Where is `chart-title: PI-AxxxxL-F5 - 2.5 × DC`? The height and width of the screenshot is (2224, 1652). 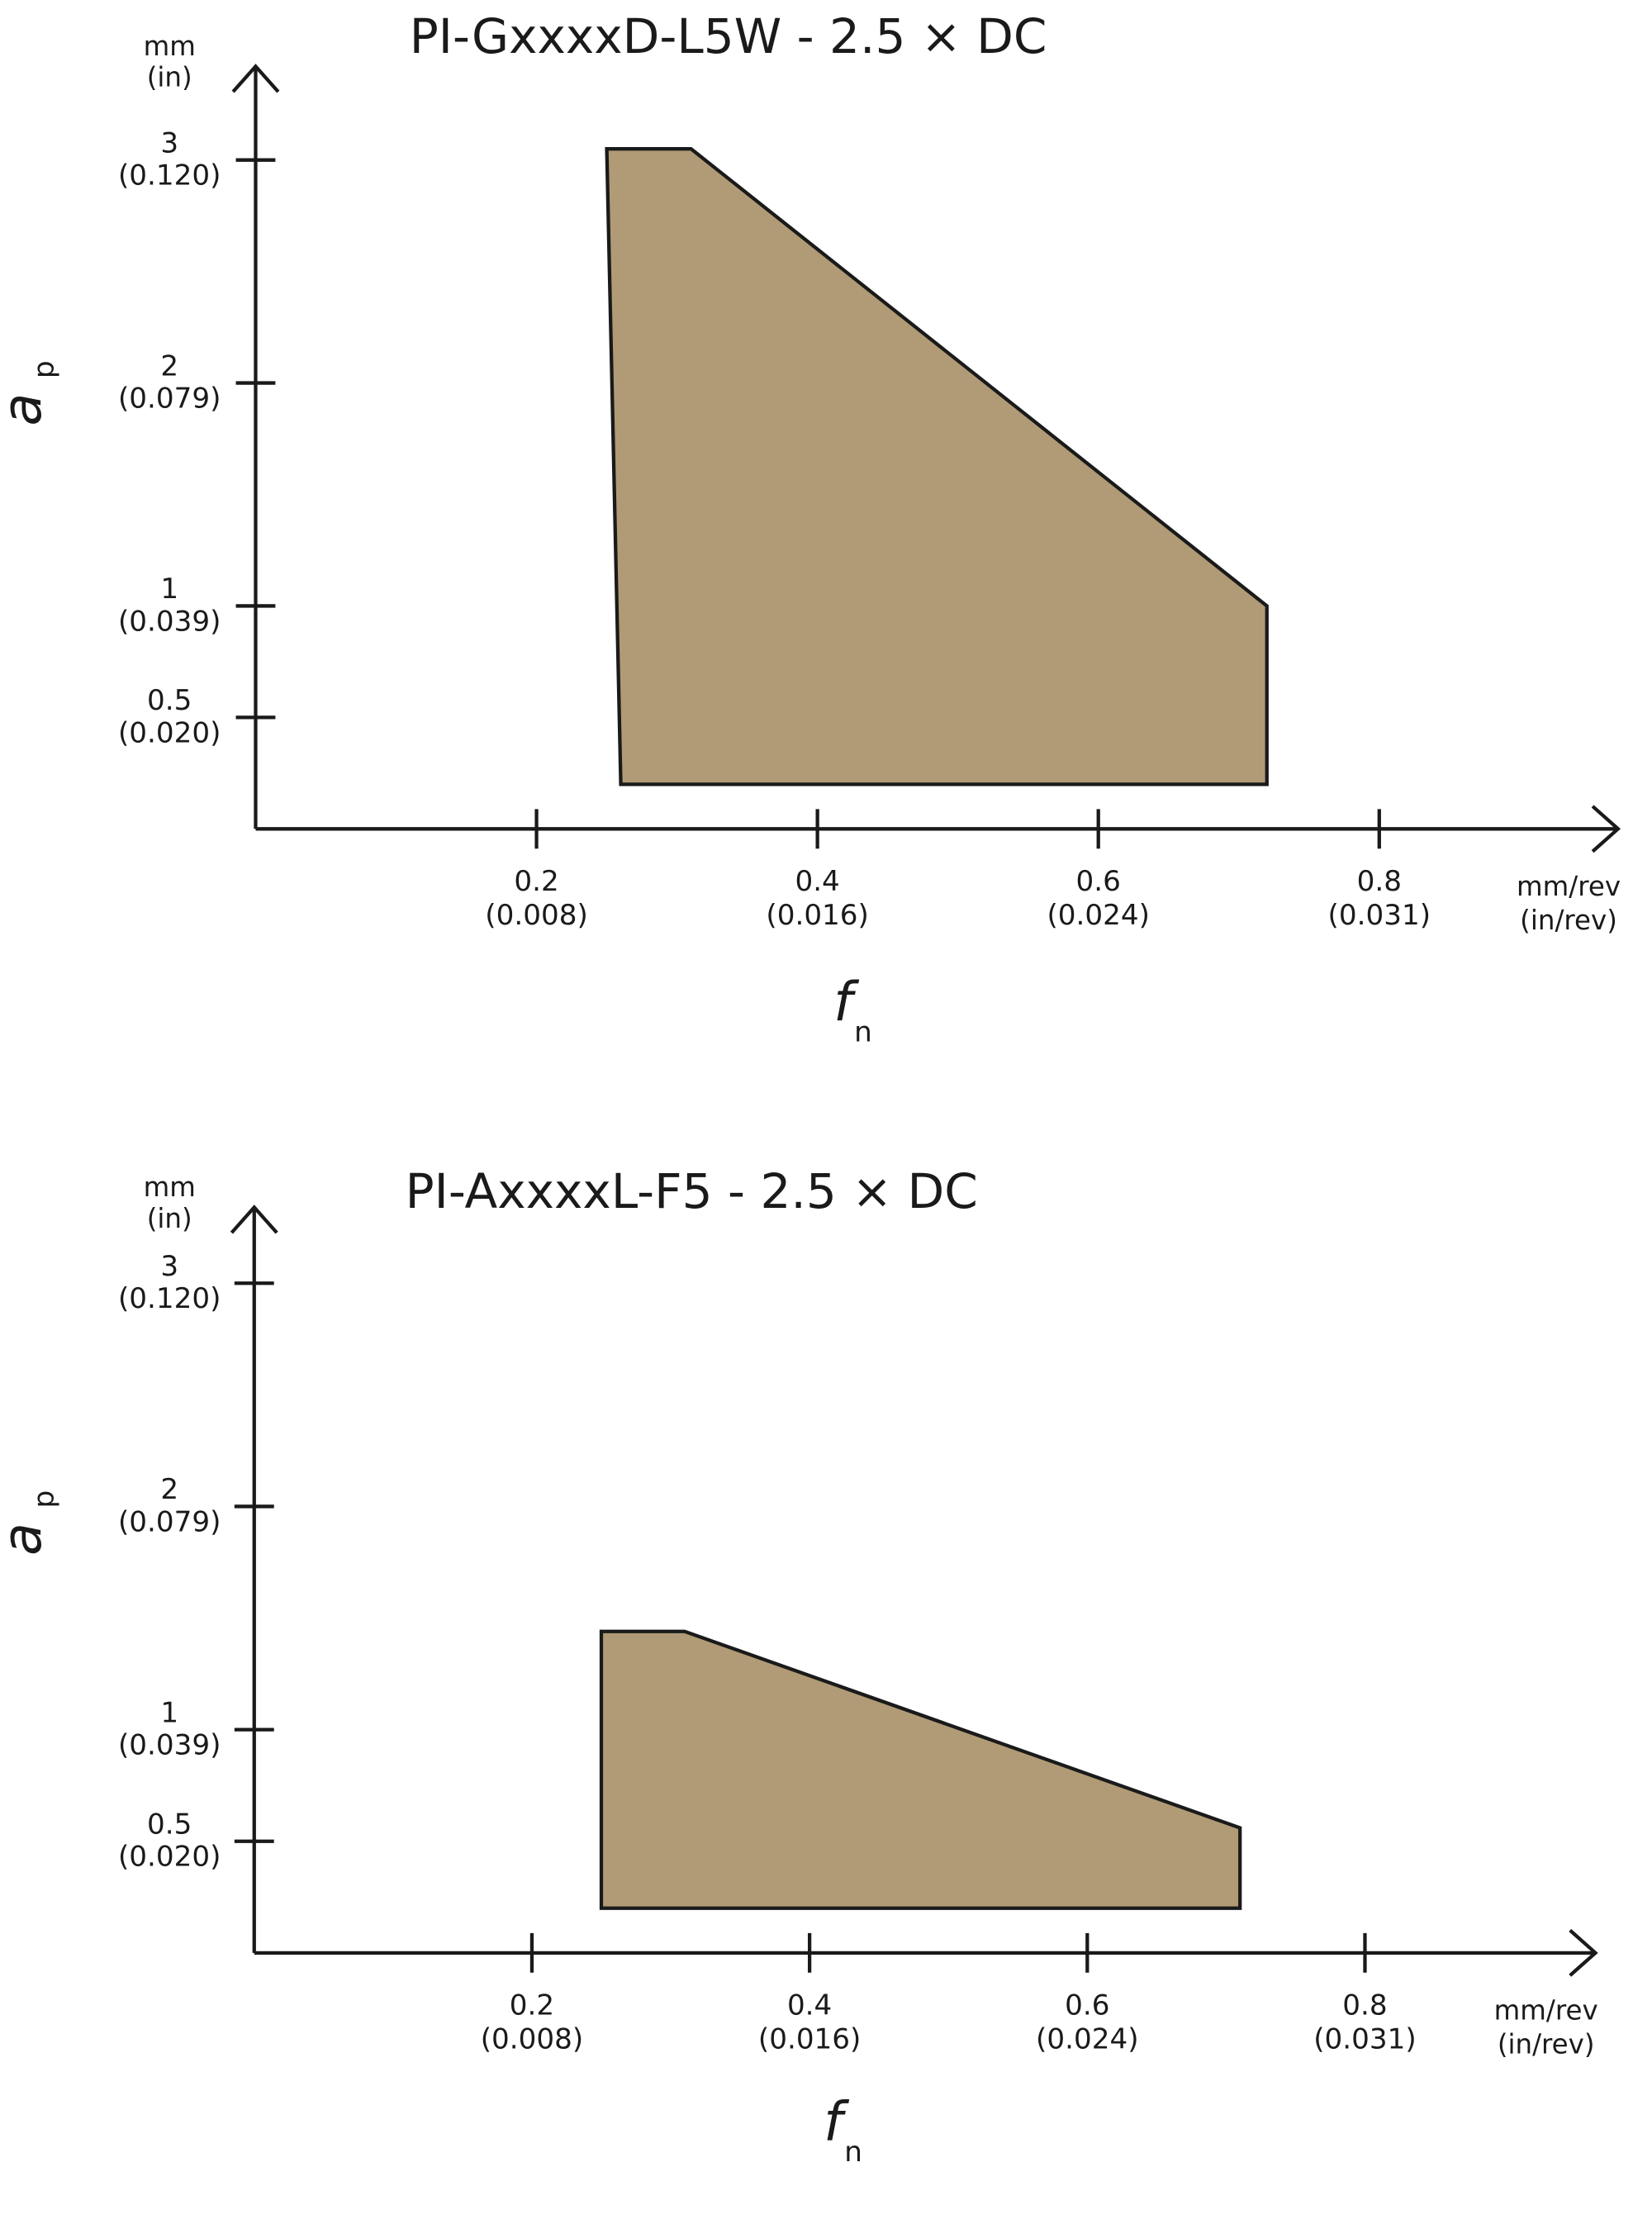 chart-title: PI-AxxxxL-F5 - 2.5 × DC is located at coordinates (692, 1191).